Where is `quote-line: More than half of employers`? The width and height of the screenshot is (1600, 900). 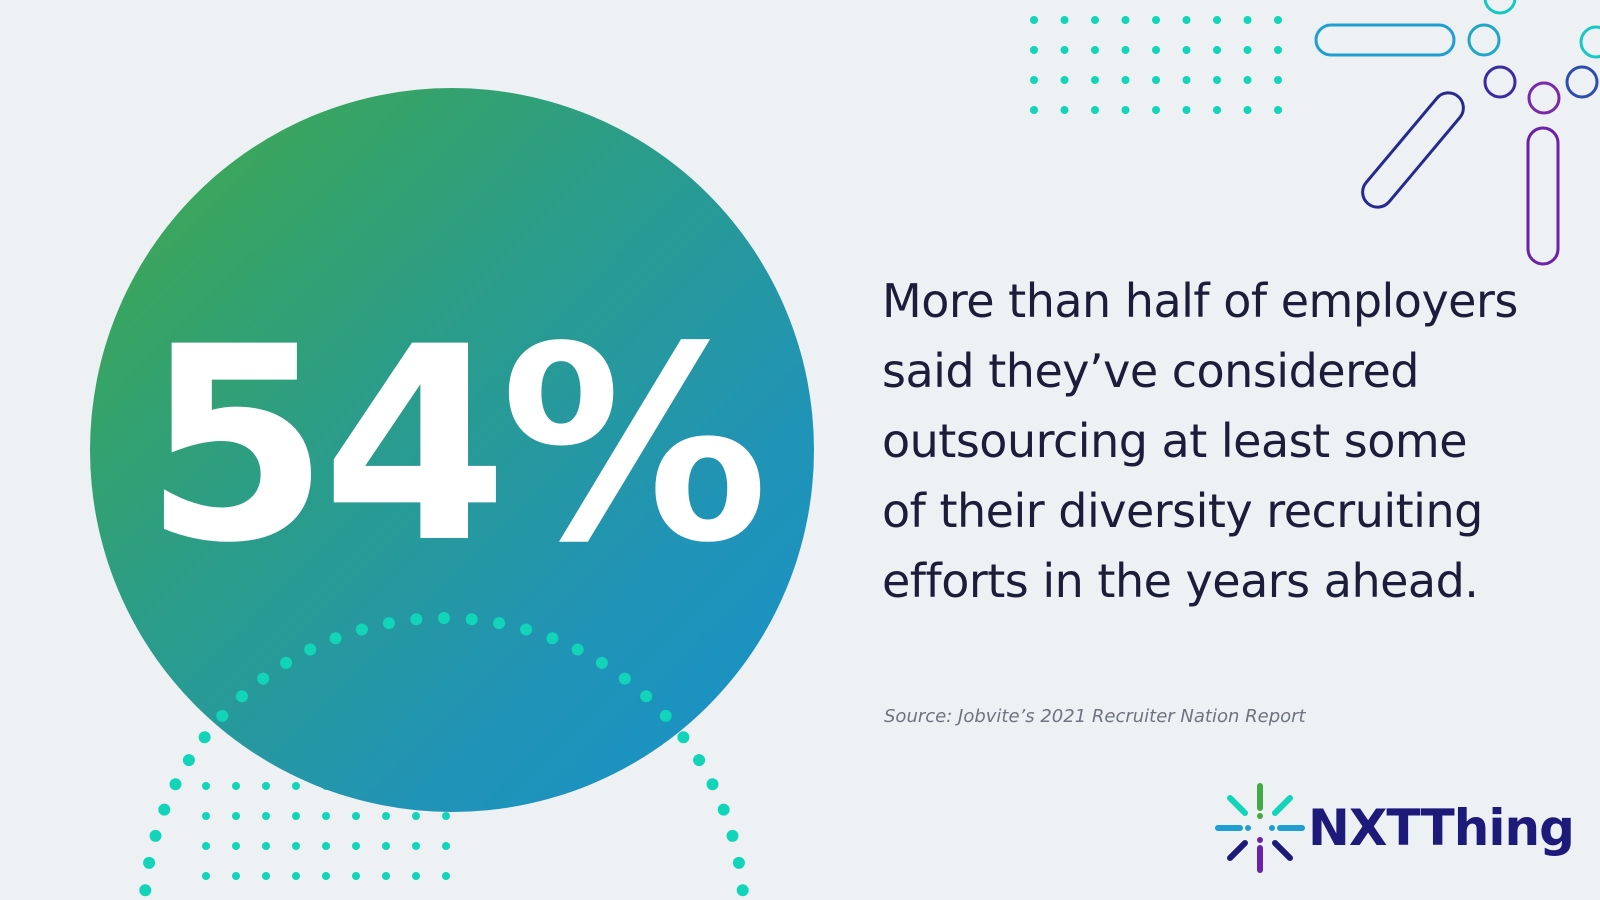
quote-line: More than half of employers is located at coordinates (1200, 301).